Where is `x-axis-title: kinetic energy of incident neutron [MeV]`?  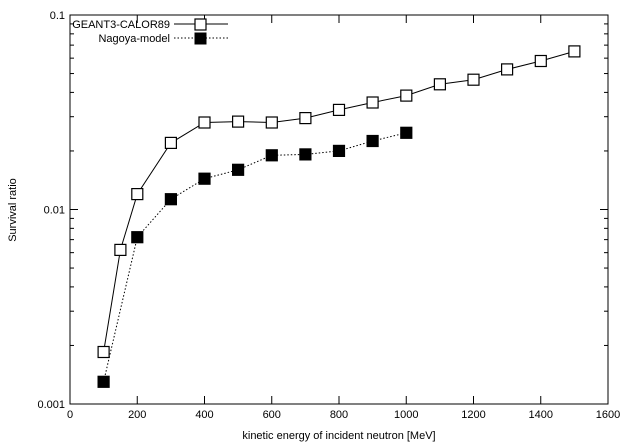 x-axis-title: kinetic energy of incident neutron [MeV] is located at coordinates (338, 436).